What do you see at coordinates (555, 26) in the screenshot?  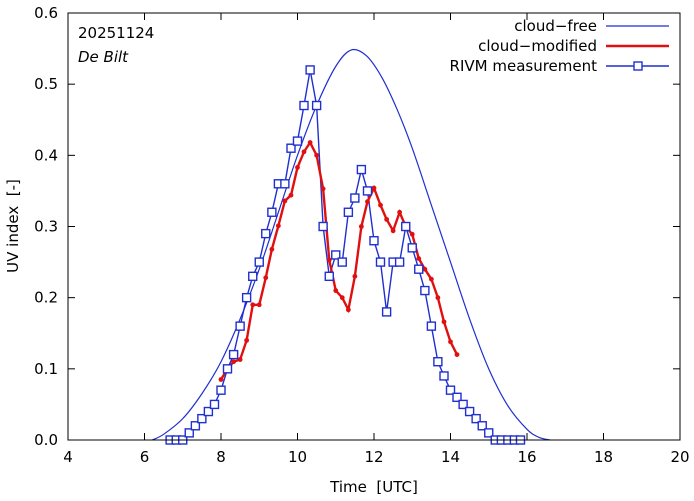 I see `legend-label-cloud-free: cloud−free` at bounding box center [555, 26].